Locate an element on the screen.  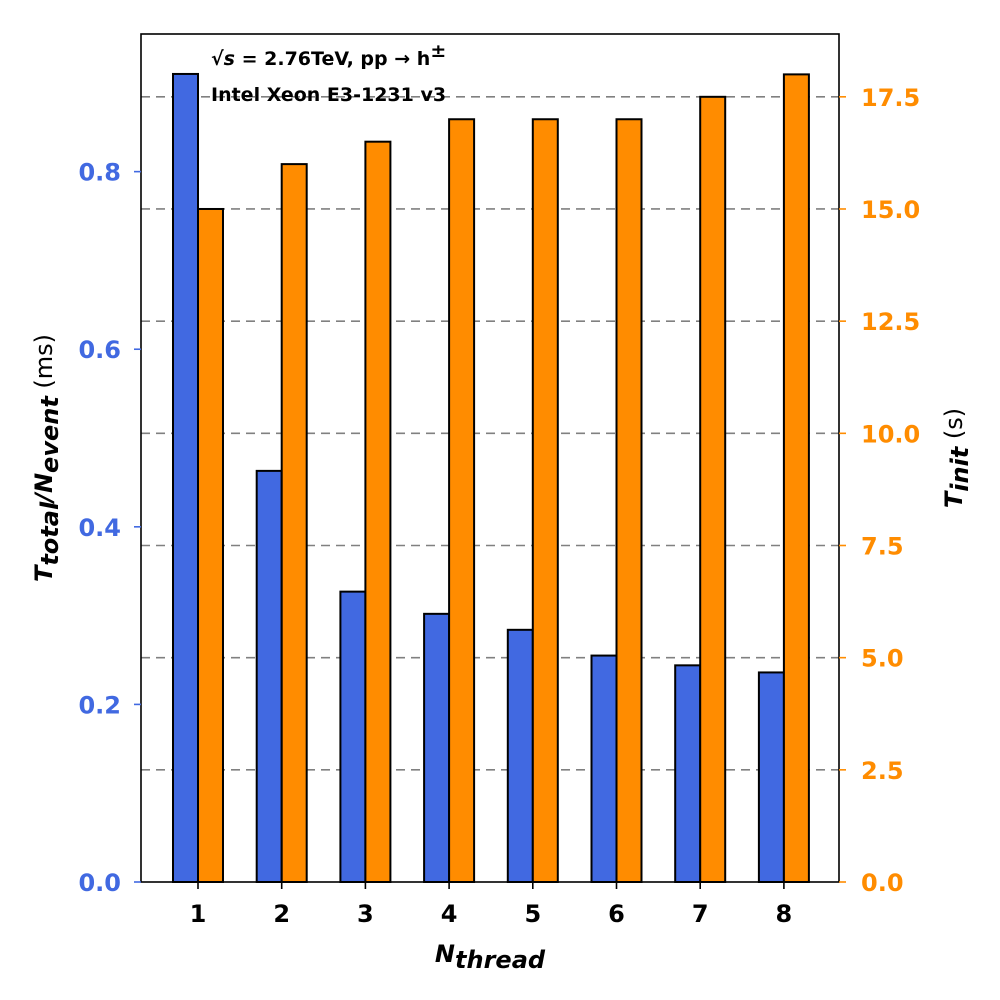
right-y-axis: 0.0 2.5 5.0 7.5 10.0 12.5 15.0 17.5 is located at coordinates (879, 490).